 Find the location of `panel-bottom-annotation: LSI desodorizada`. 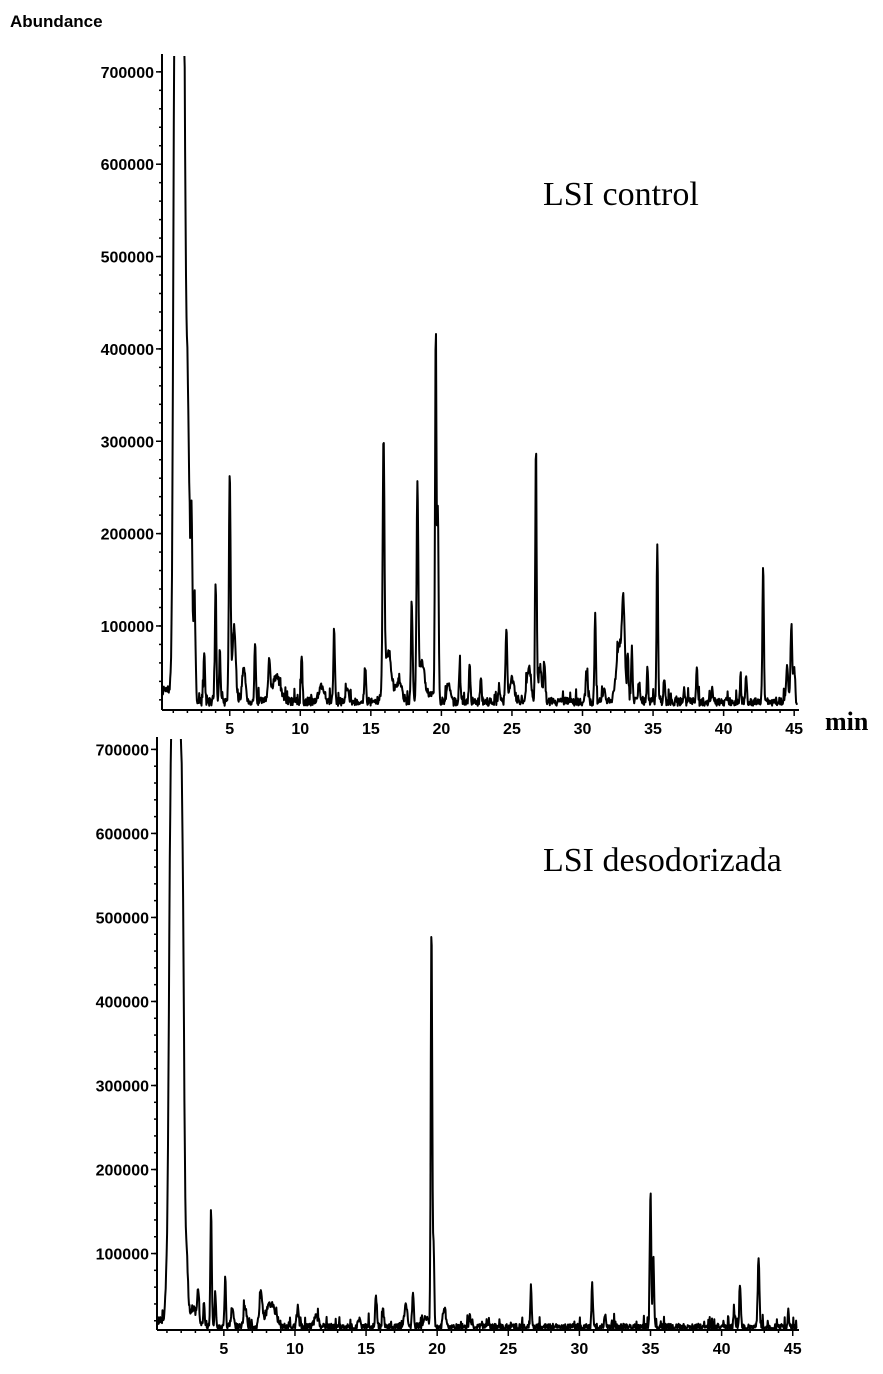

panel-bottom-annotation: LSI desodorizada is located at coordinates (662, 860).